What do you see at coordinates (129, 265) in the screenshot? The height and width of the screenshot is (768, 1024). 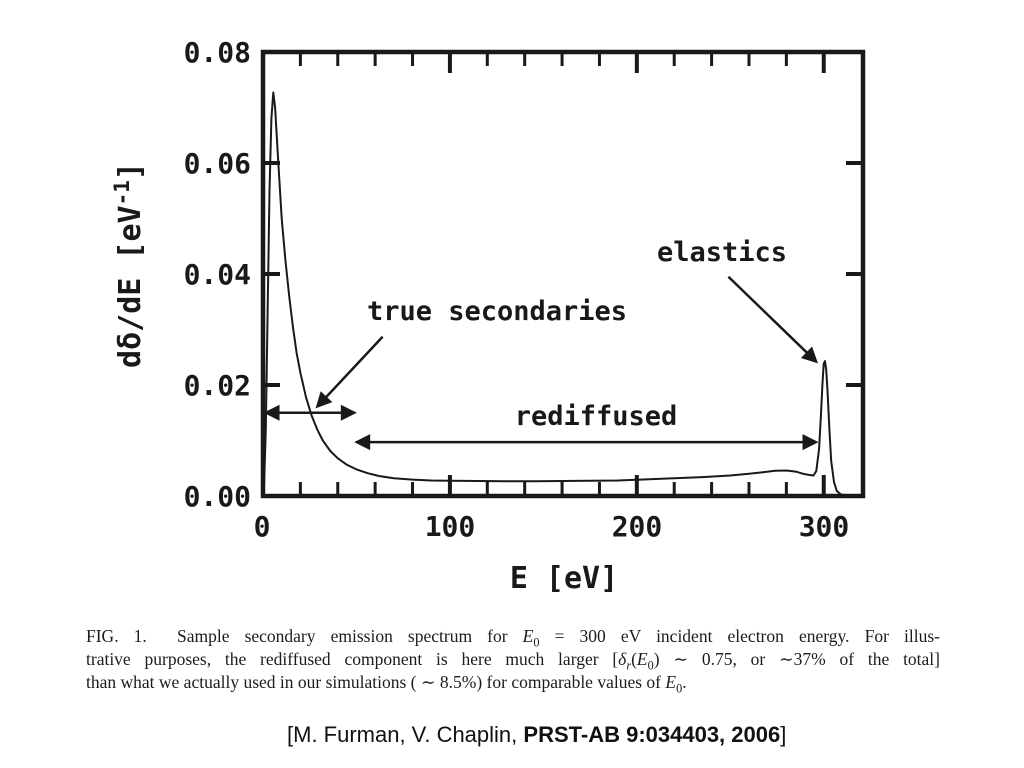 I see `y-axis-title: dδ/dE [eV-1]` at bounding box center [129, 265].